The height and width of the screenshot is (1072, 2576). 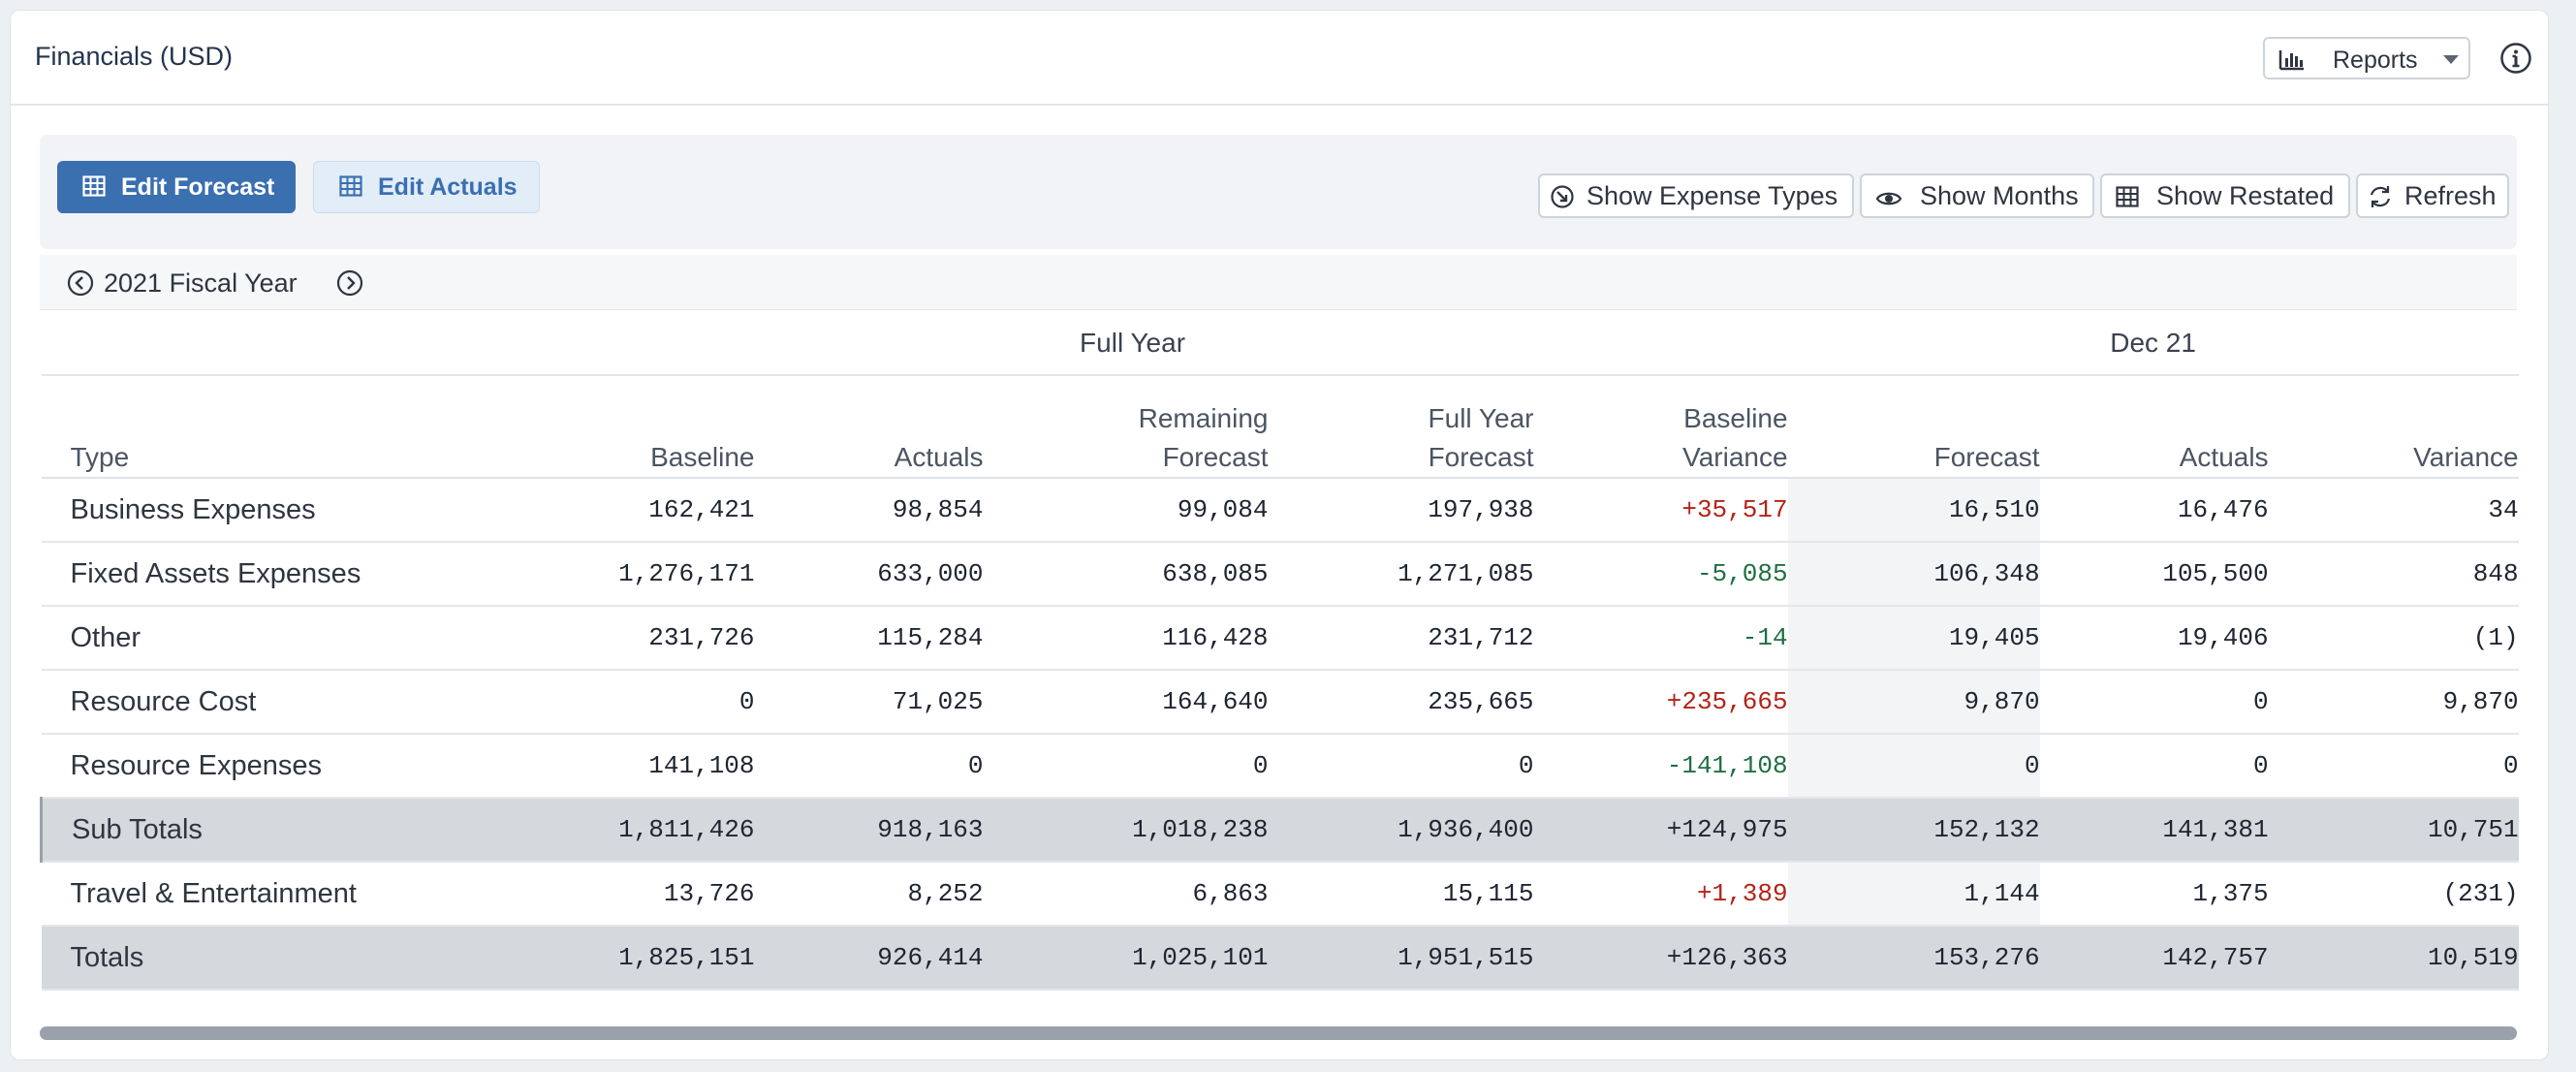 What do you see at coordinates (2515, 60) in the screenshot?
I see `info-icon` at bounding box center [2515, 60].